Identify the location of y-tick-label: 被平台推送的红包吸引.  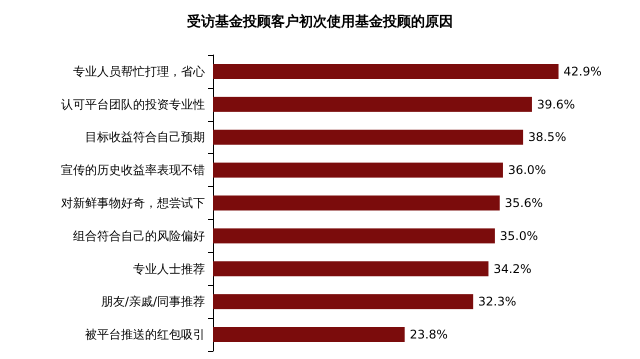
(145, 335).